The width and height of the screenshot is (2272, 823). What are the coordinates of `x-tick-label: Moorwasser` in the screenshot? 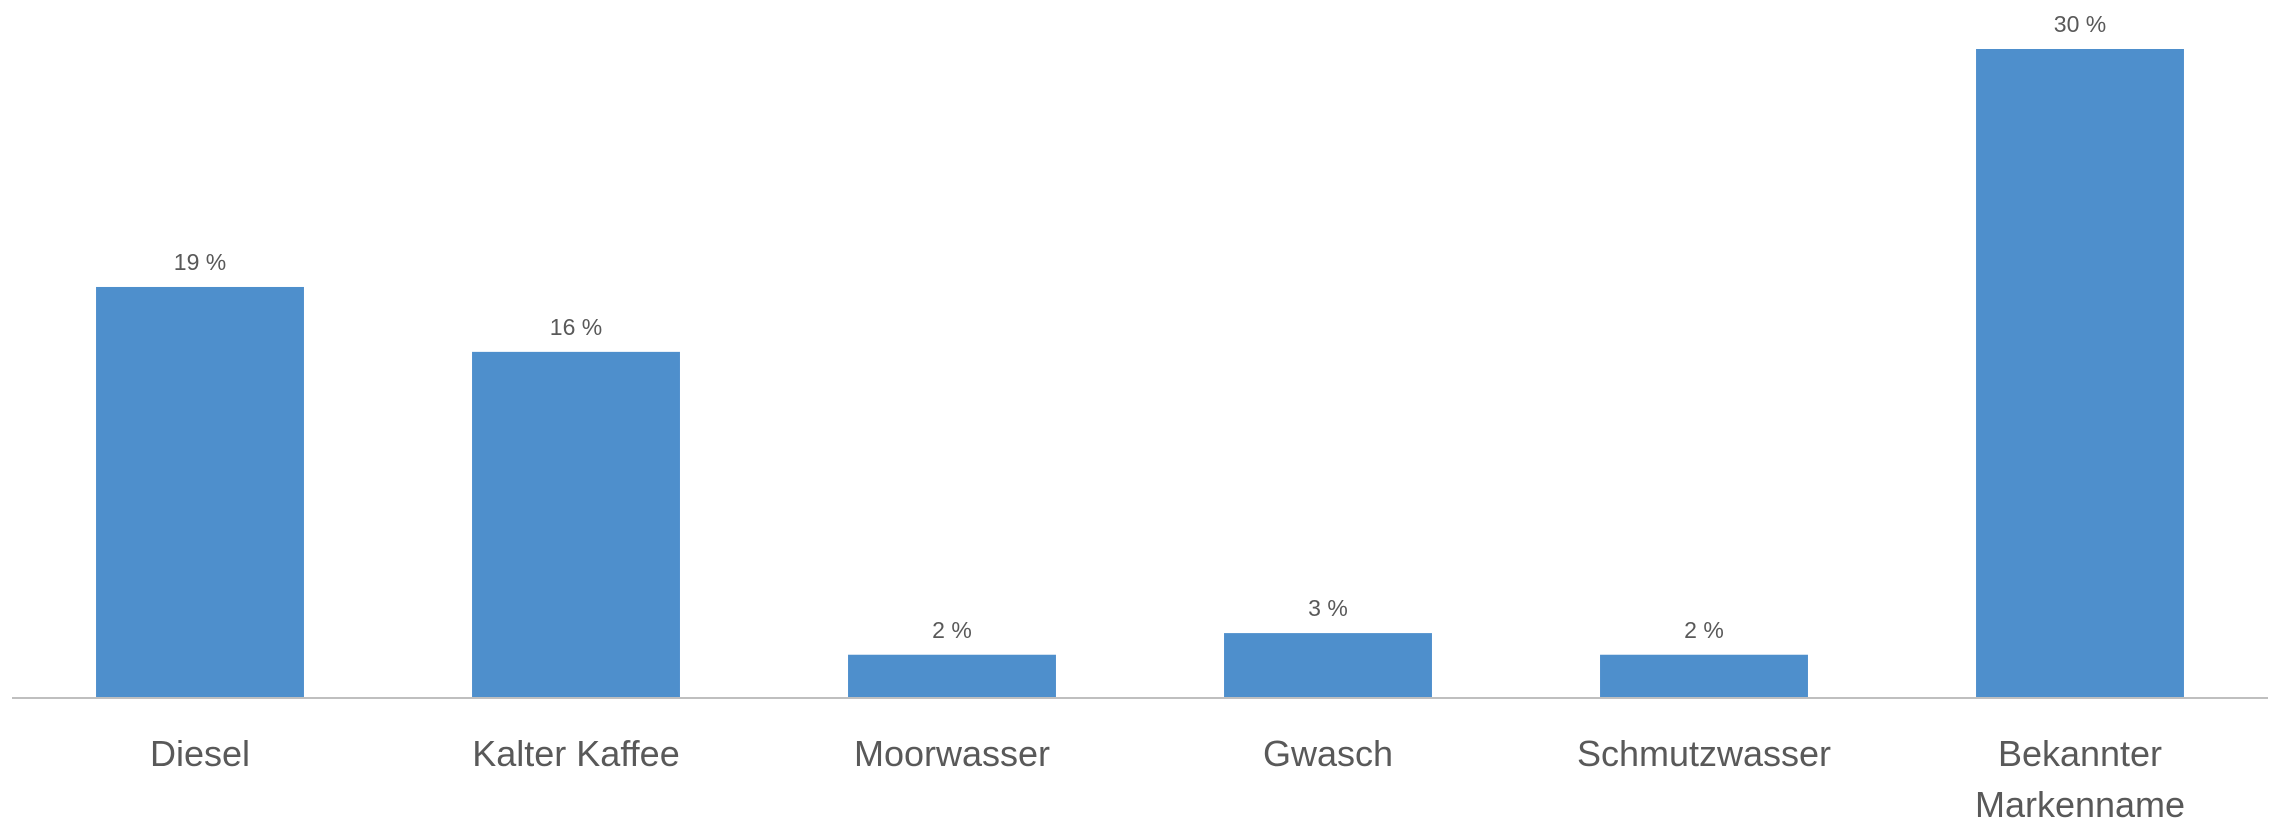 It's located at (952, 753).